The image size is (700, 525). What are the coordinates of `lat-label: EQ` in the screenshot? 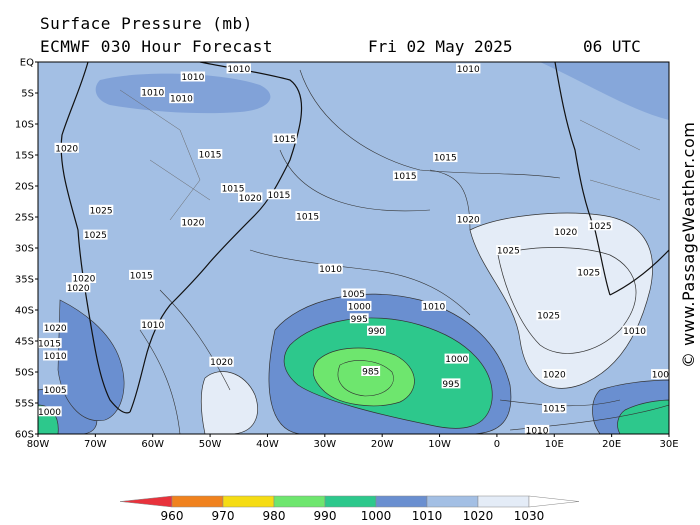 It's located at (27, 63).